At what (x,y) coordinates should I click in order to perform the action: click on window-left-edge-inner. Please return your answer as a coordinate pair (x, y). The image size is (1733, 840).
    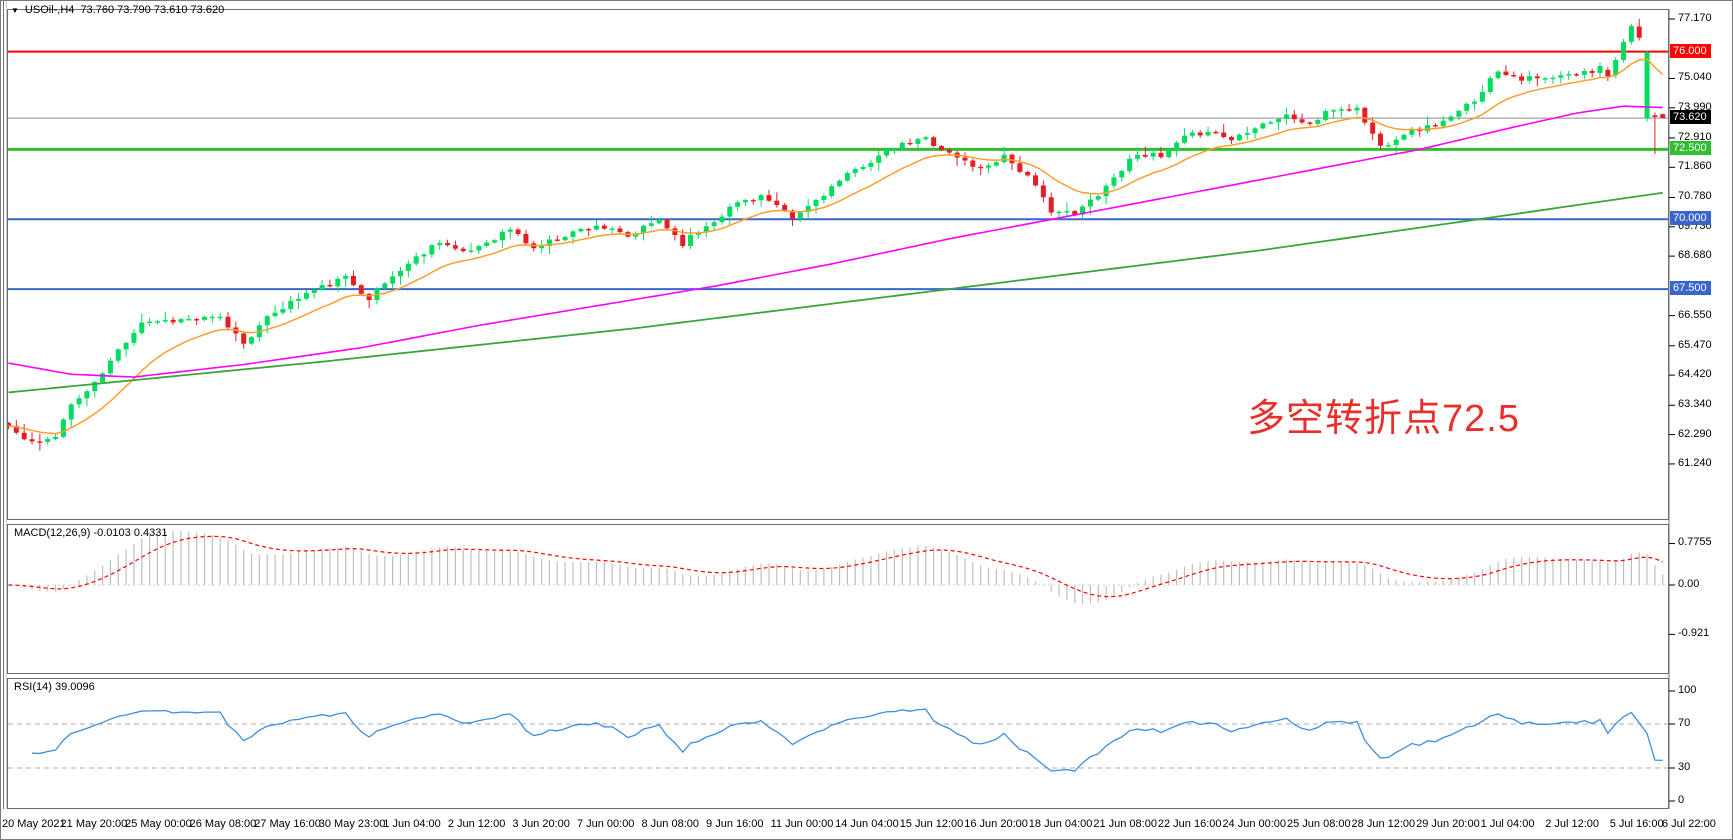
    Looking at the image, I should click on (6, 420).